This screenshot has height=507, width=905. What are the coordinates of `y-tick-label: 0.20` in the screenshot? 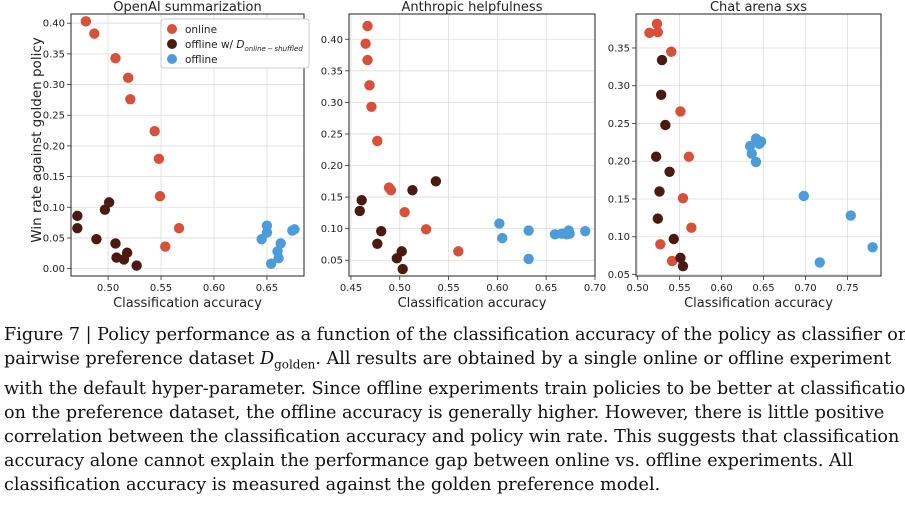 It's located at (619, 162).